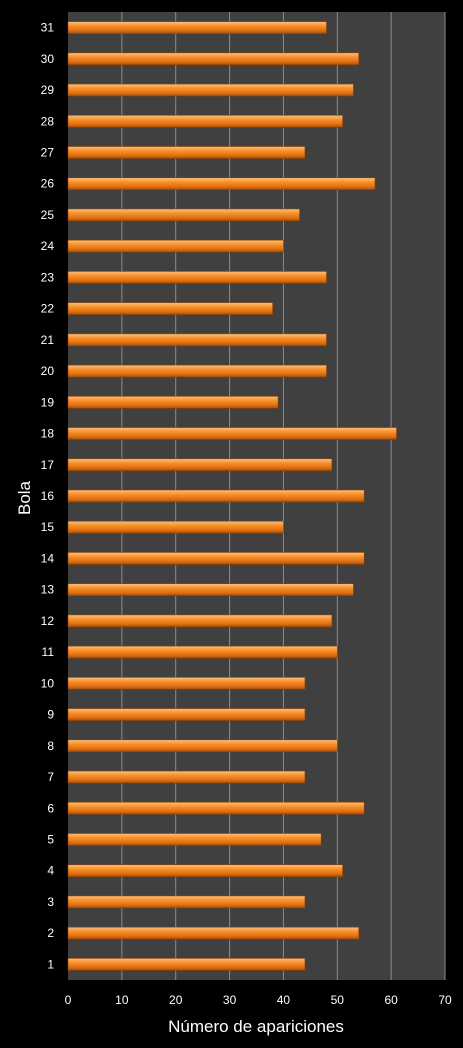 This screenshot has width=463, height=1048. Describe the element at coordinates (48, 371) in the screenshot. I see `y-tick-label: 20` at that location.